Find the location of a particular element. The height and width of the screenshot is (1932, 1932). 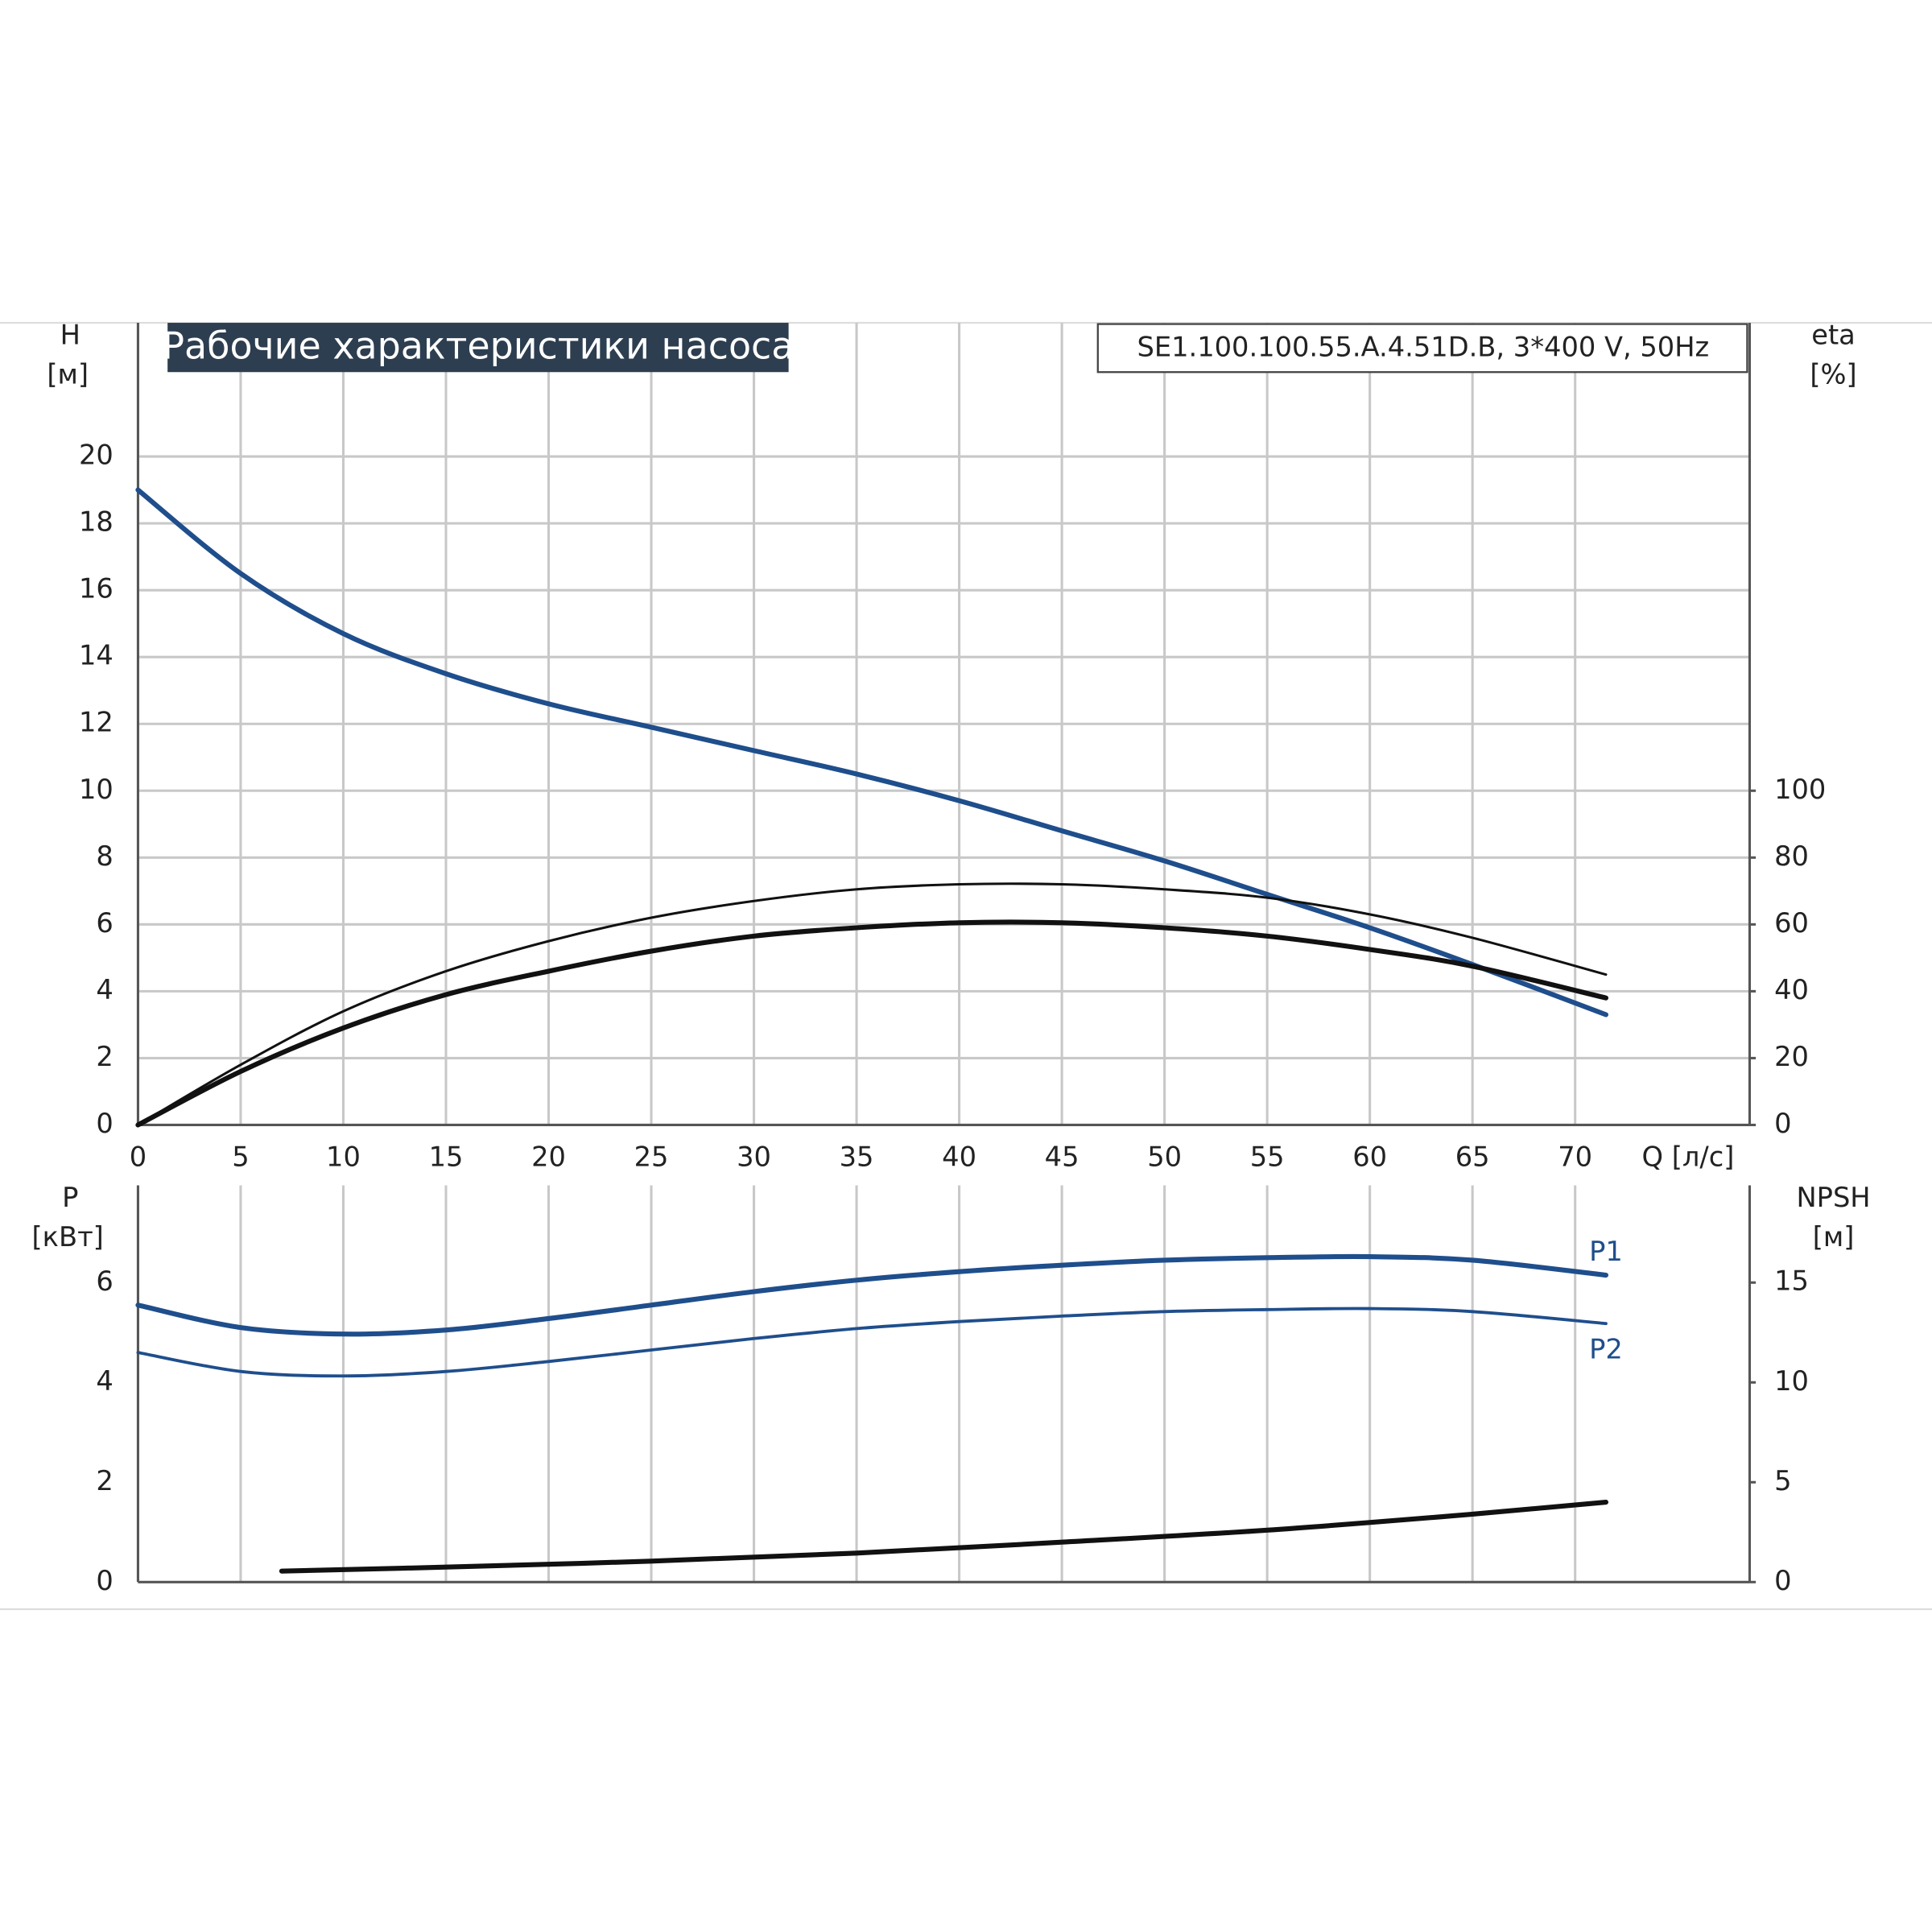

y-axis-unit: [м] is located at coordinates (68, 374).